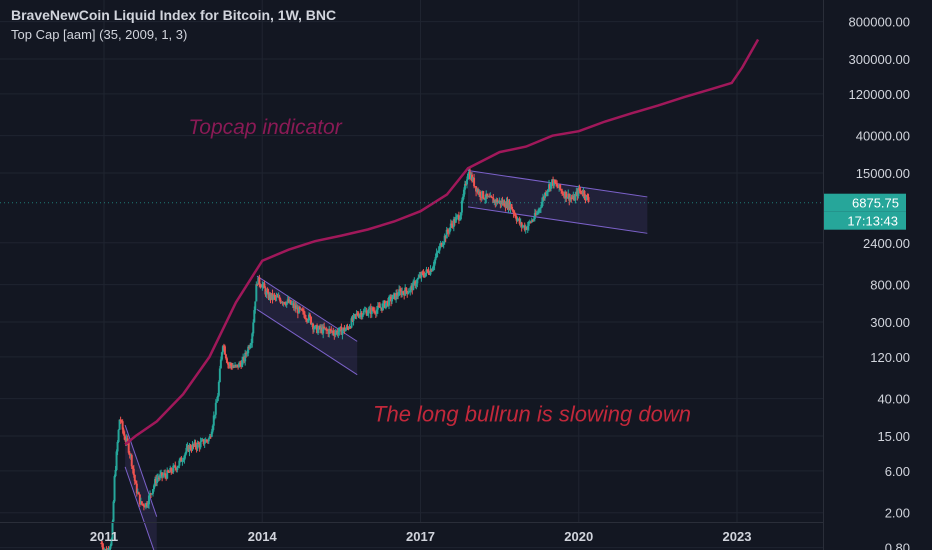 This screenshot has height=550, width=932. What do you see at coordinates (411, 533) in the screenshot?
I see `time-axis: 2011 2014 2017 2020 2023` at bounding box center [411, 533].